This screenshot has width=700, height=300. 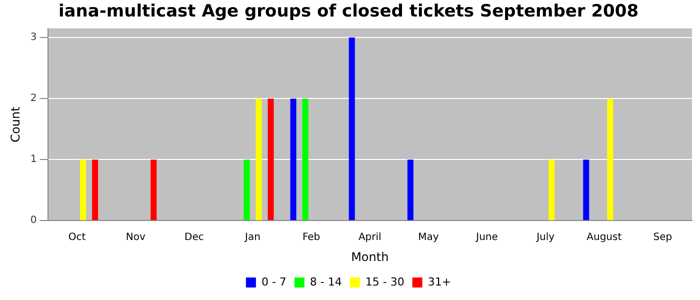 I want to click on x-tick-label: Nov, so click(x=136, y=238).